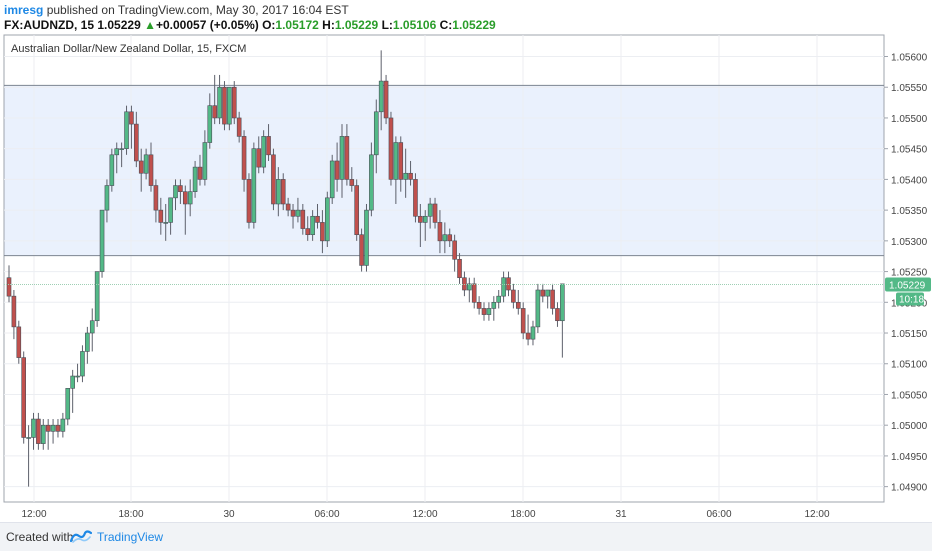 This screenshot has width=932, height=551. Describe the element at coordinates (909, 273) in the screenshot. I see `y-tick-label: 1.05250` at that location.